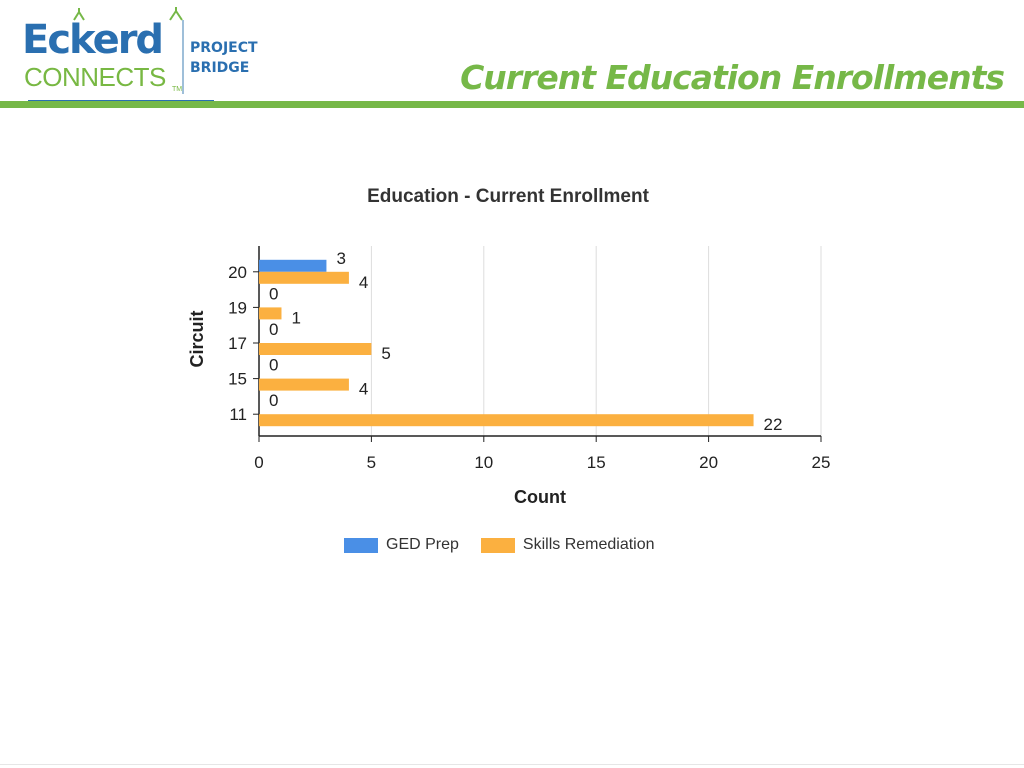  What do you see at coordinates (708, 462) in the screenshot?
I see `x-tick-label: 20` at bounding box center [708, 462].